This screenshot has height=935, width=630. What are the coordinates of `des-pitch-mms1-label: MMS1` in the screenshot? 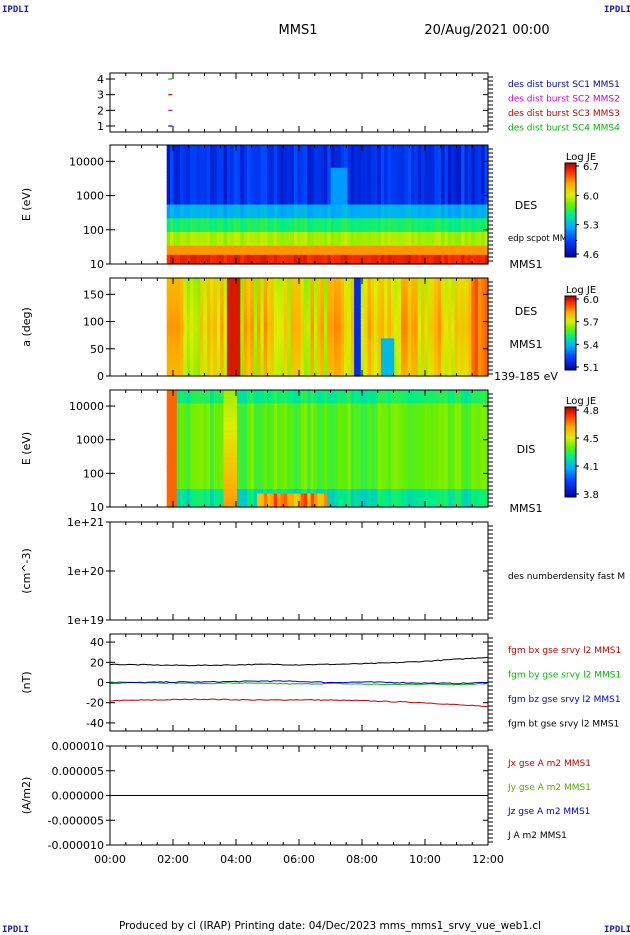 It's located at (526, 344).